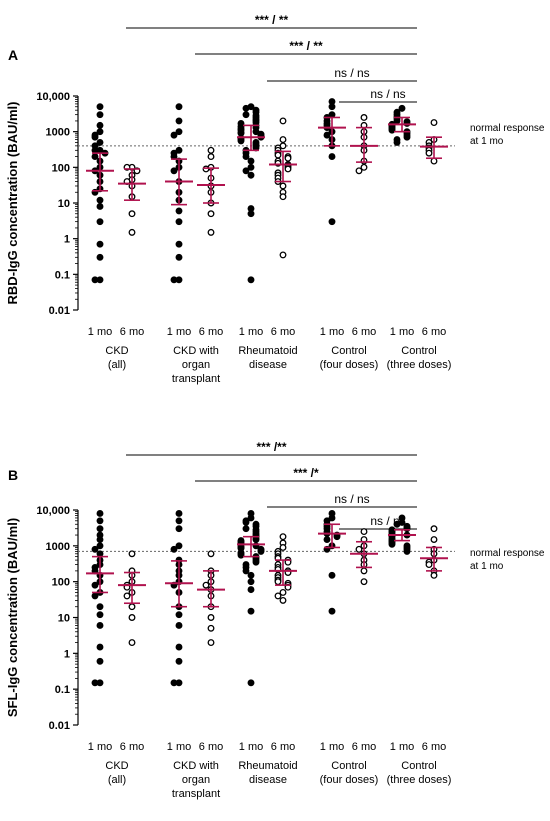 The image size is (550, 821). What do you see at coordinates (268, 365) in the screenshot?
I see `group-label: disease` at bounding box center [268, 365].